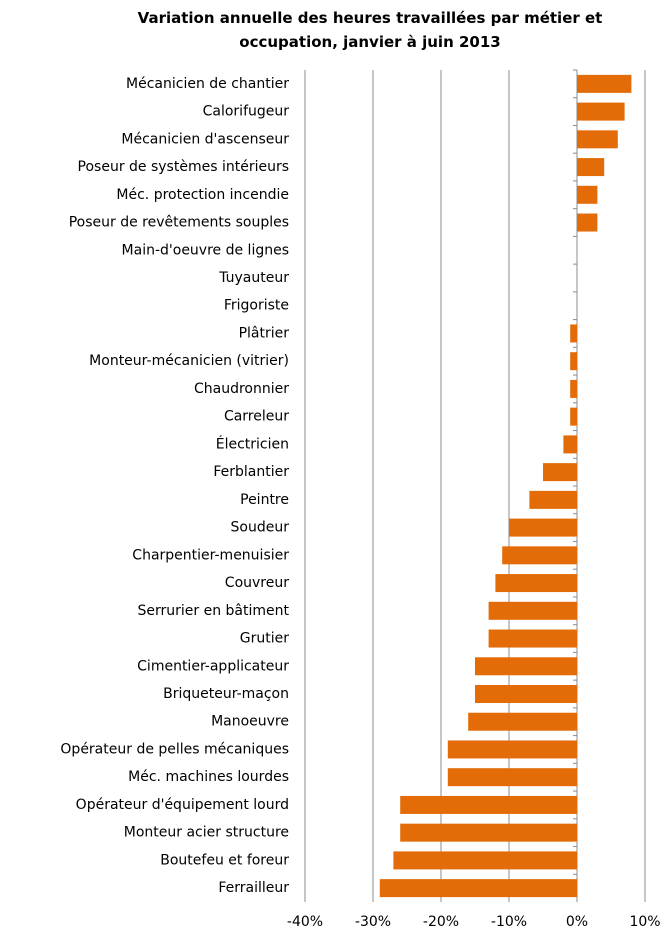  Describe the element at coordinates (257, 583) in the screenshot. I see `y-tick-label: Couvreur` at that location.